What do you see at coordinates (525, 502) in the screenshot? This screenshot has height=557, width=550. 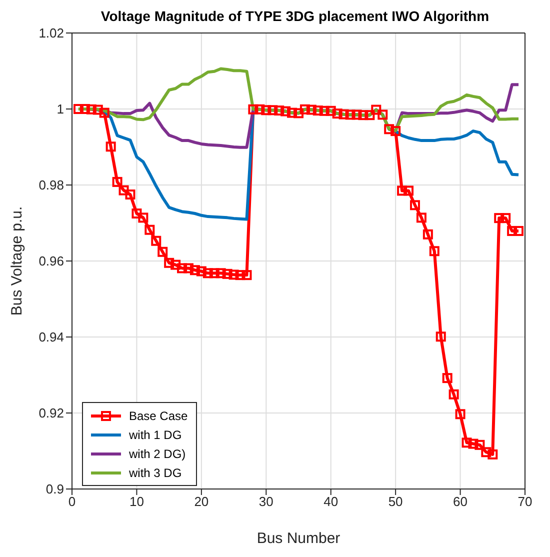 I see `x-tick-label: 70` at bounding box center [525, 502].